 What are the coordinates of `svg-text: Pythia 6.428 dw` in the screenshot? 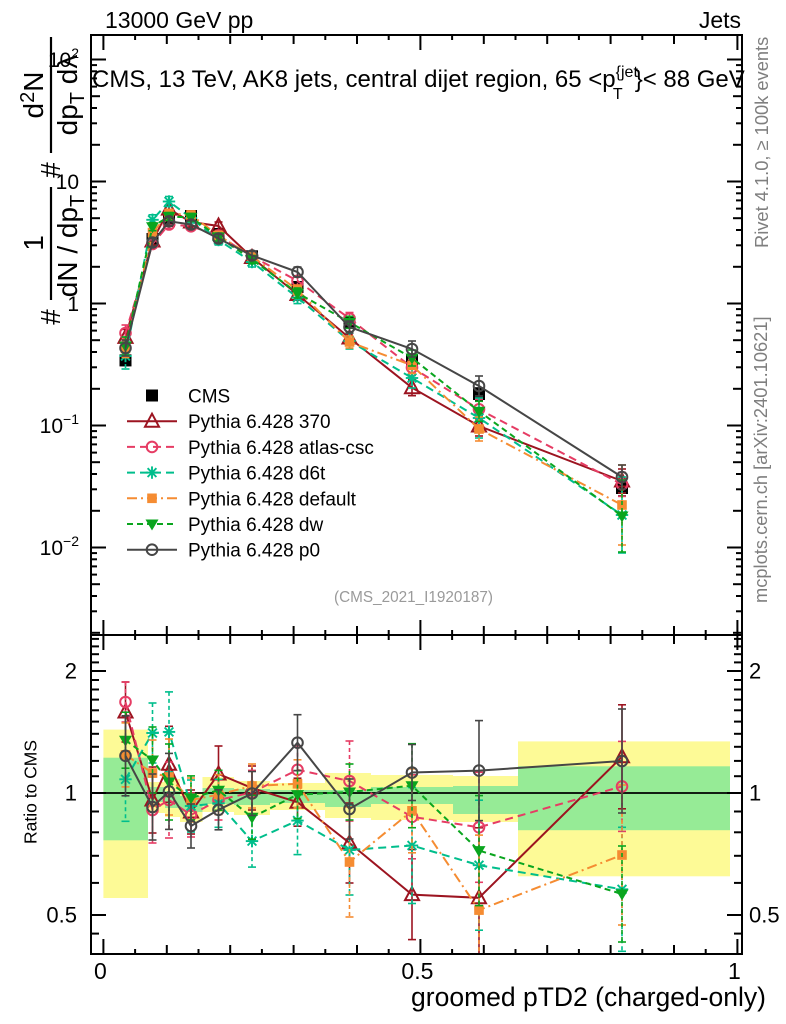 It's located at (255, 525).